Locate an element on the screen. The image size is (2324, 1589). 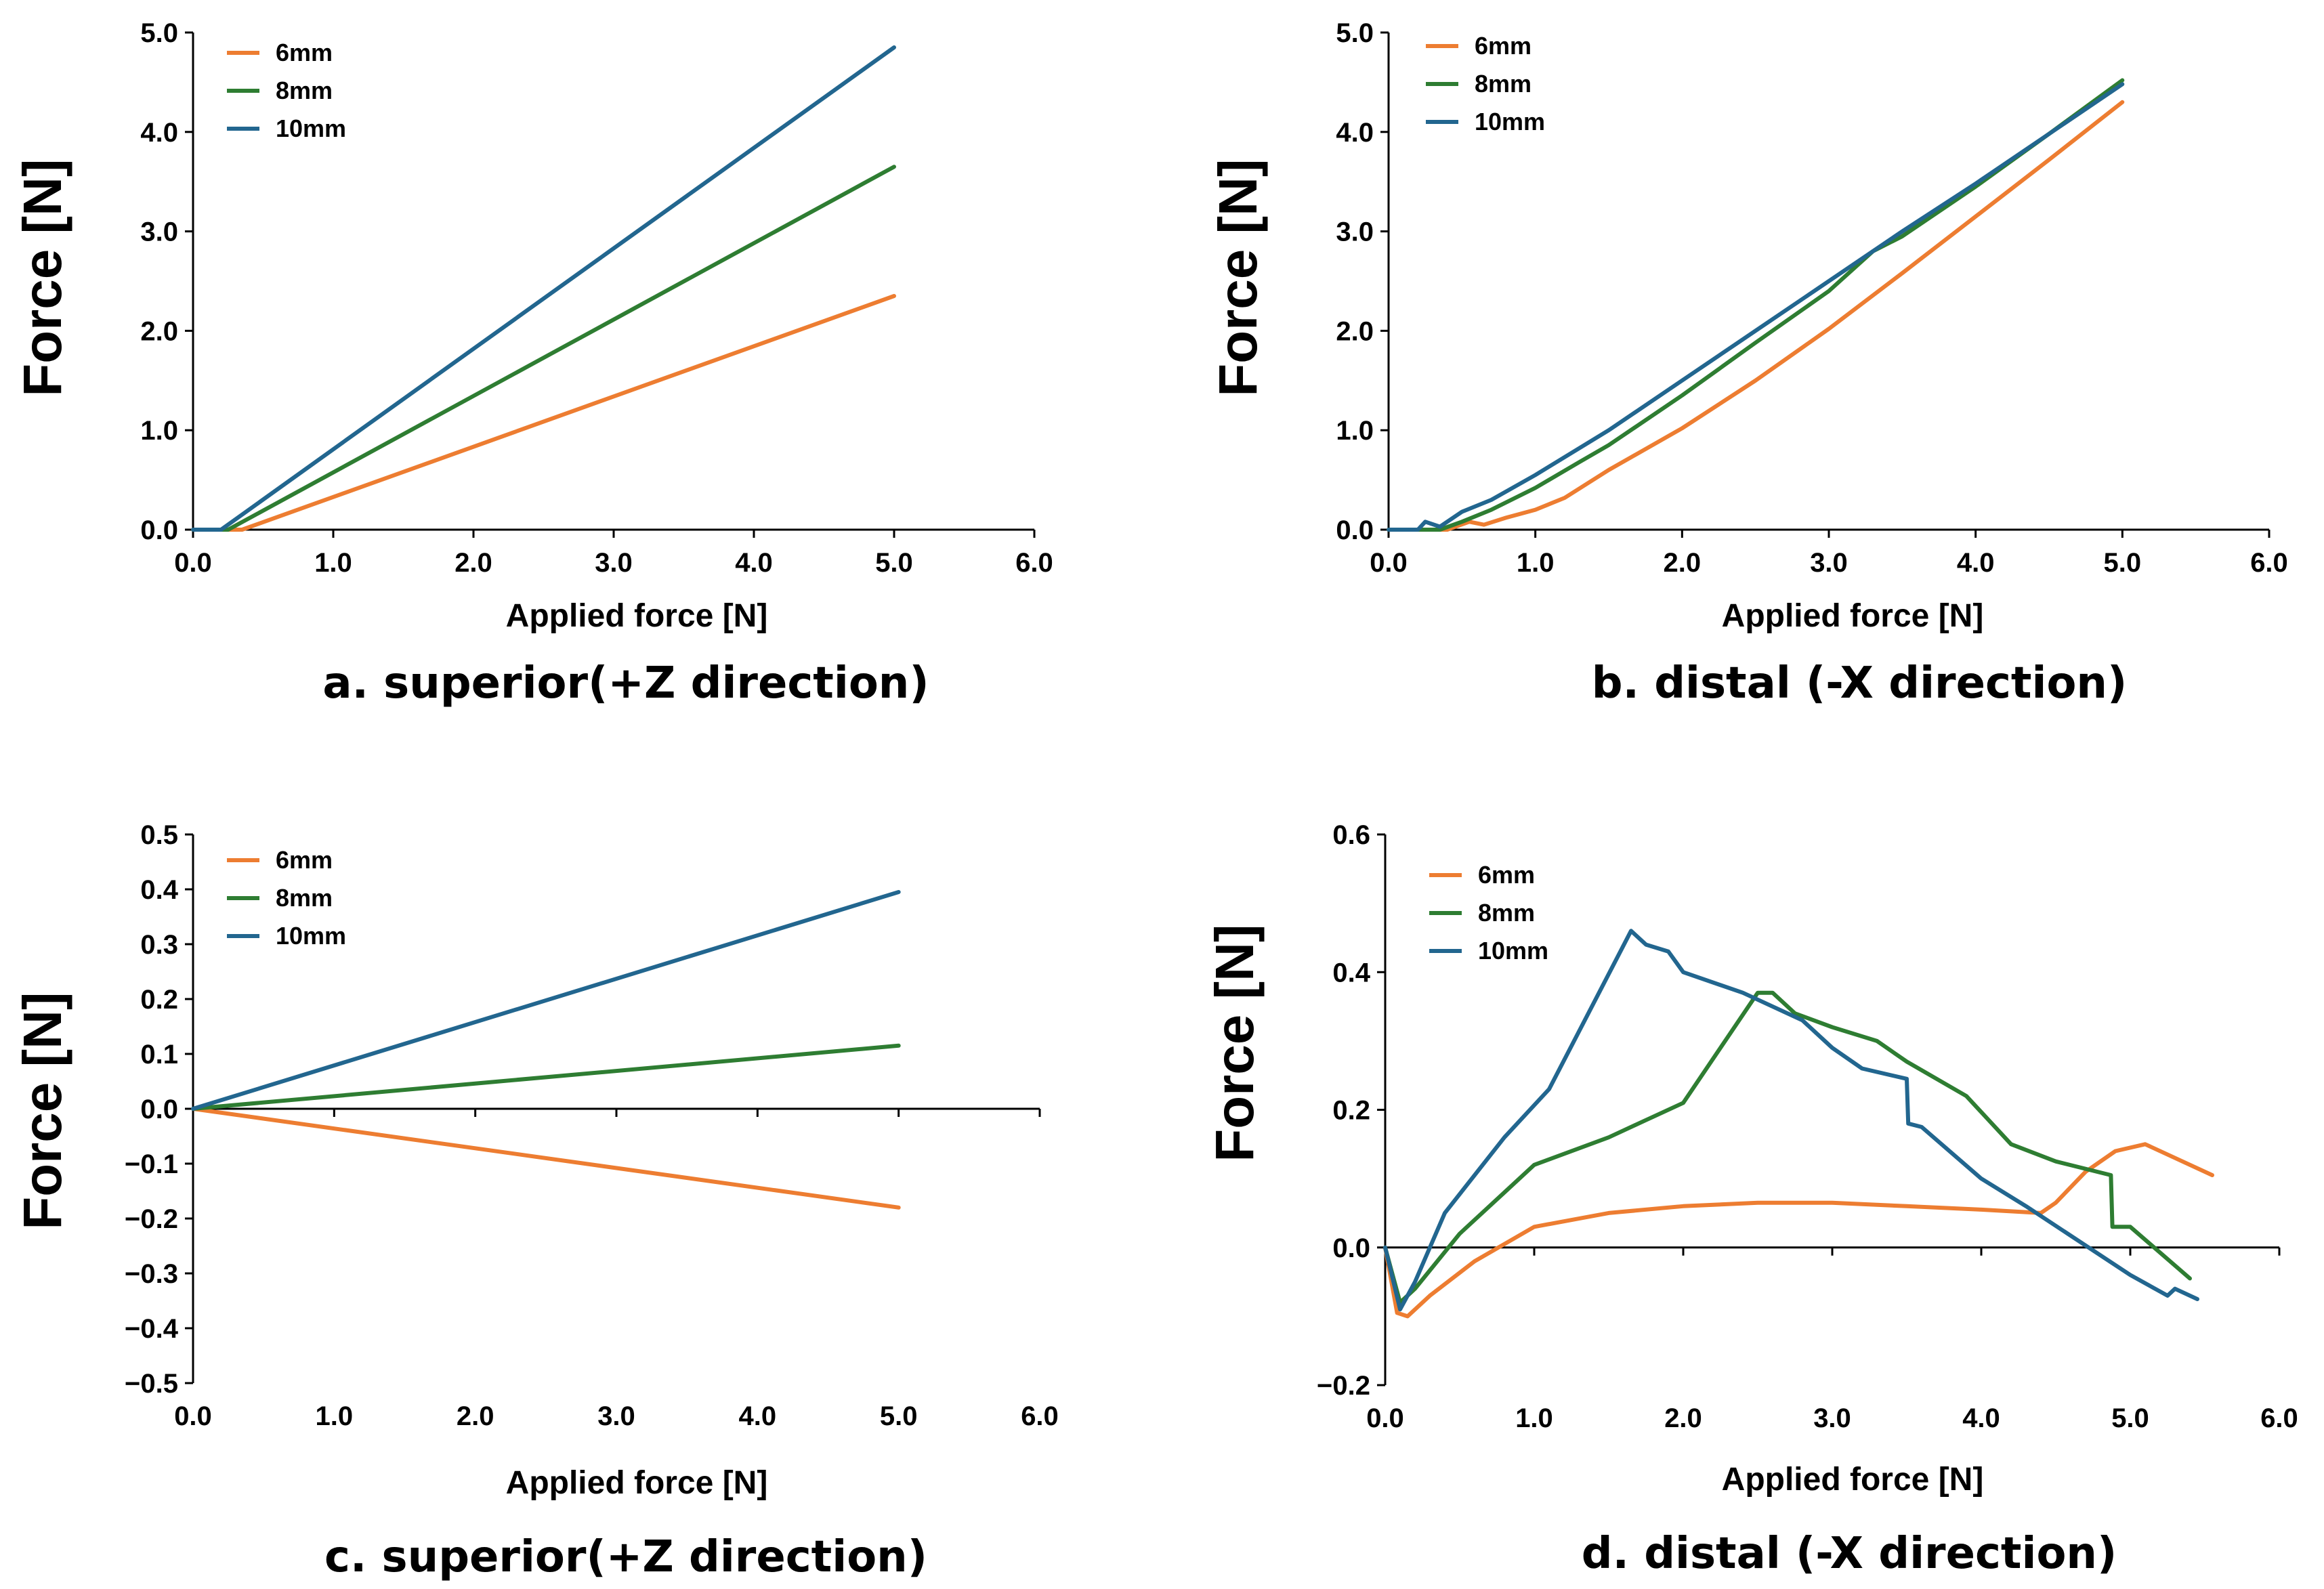
panel-b-y-tick-label: 3.0 is located at coordinates (1355, 232).